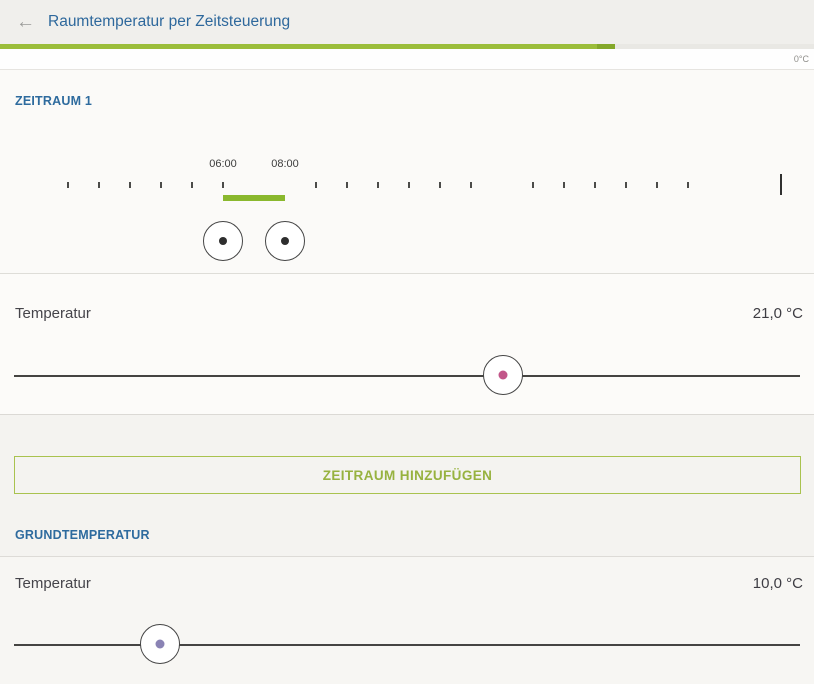  I want to click on grundtemperatur-heading: GRUNDTEMPERATUR, so click(82, 535).